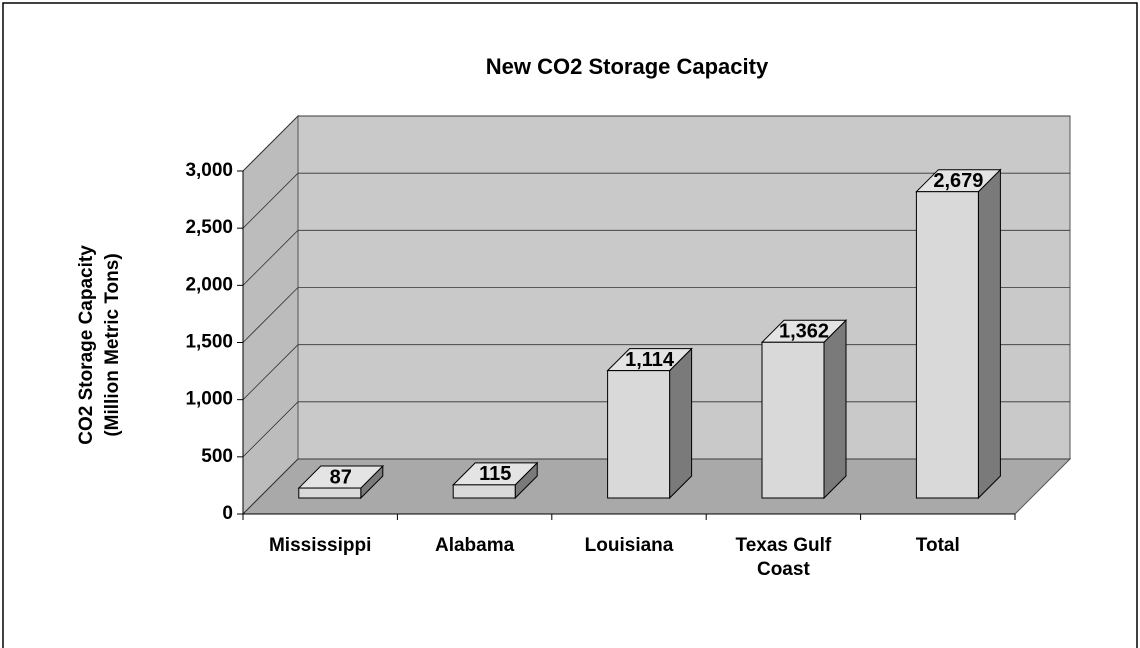 Image resolution: width=1140 pixels, height=648 pixels. I want to click on y-tick-label: 3,000, so click(209, 170).